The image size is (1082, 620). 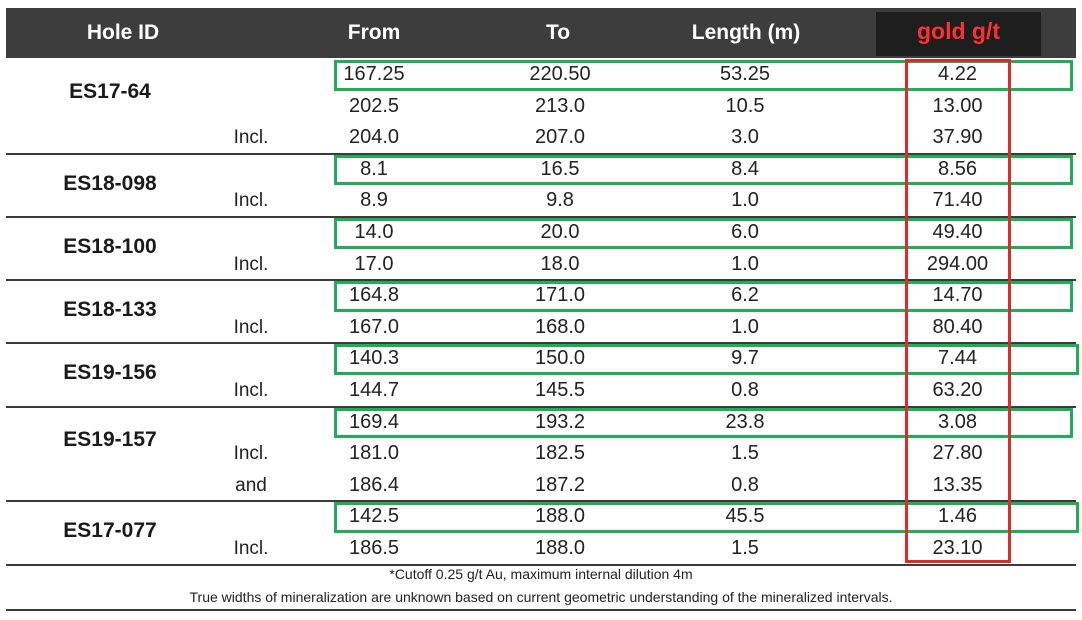 I want to click on header-to: To, so click(x=558, y=32).